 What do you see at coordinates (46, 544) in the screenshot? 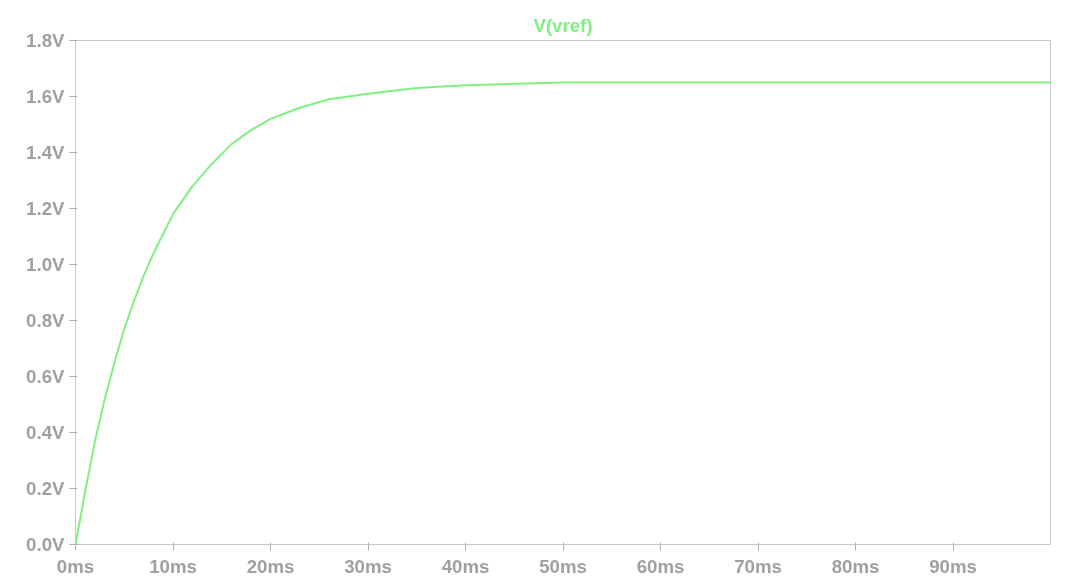
I see `y-tick-label: 0.0V` at bounding box center [46, 544].